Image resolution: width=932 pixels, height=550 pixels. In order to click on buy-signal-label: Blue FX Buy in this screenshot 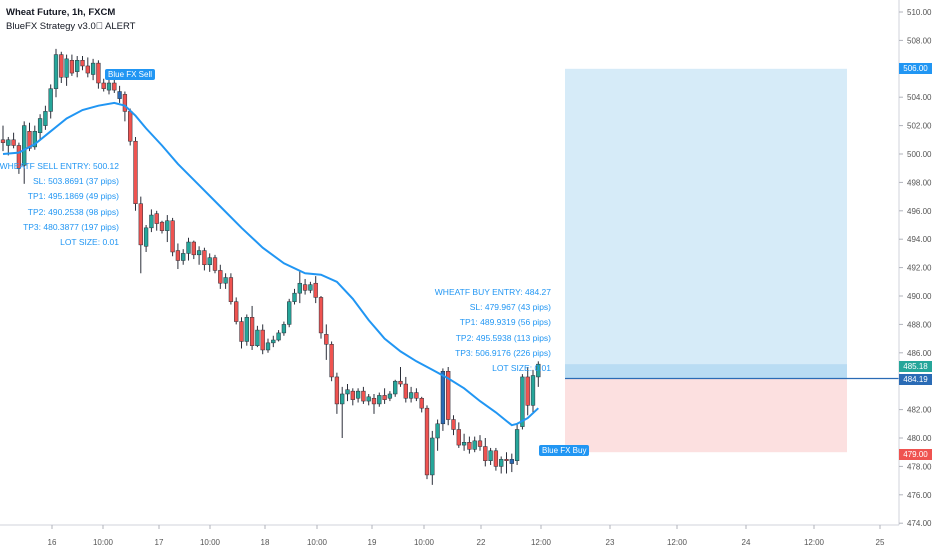, I will do `click(564, 450)`.